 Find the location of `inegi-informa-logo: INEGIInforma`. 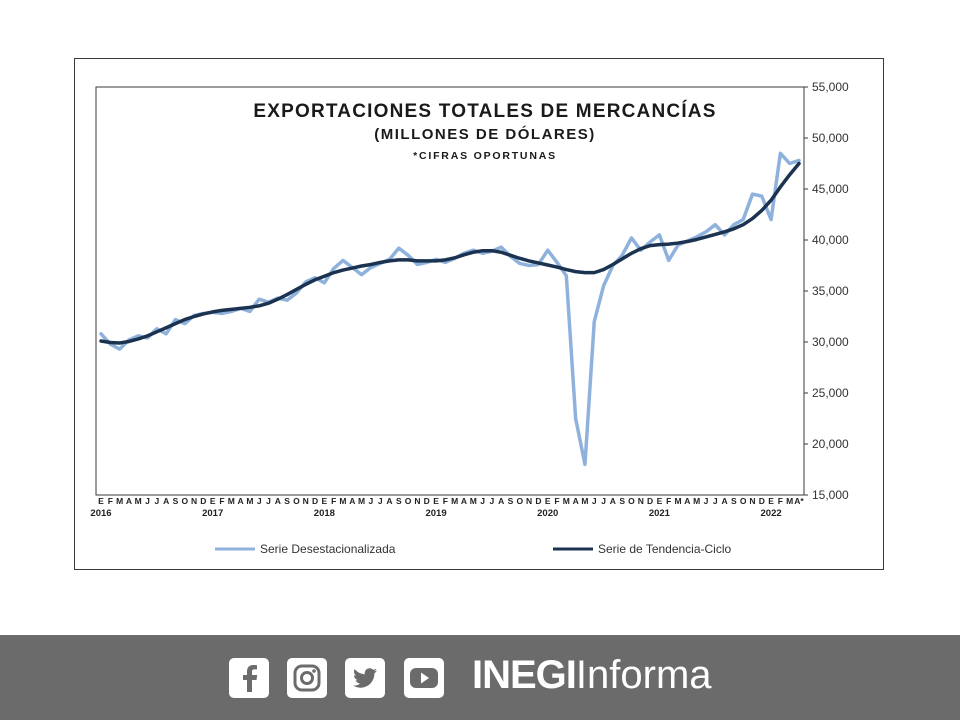

inegi-informa-logo: INEGIInforma is located at coordinates (592, 678).